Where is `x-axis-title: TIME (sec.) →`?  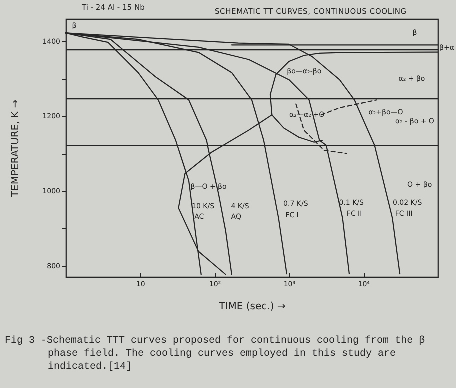 x-axis-title: TIME (sec.) → is located at coordinates (252, 307).